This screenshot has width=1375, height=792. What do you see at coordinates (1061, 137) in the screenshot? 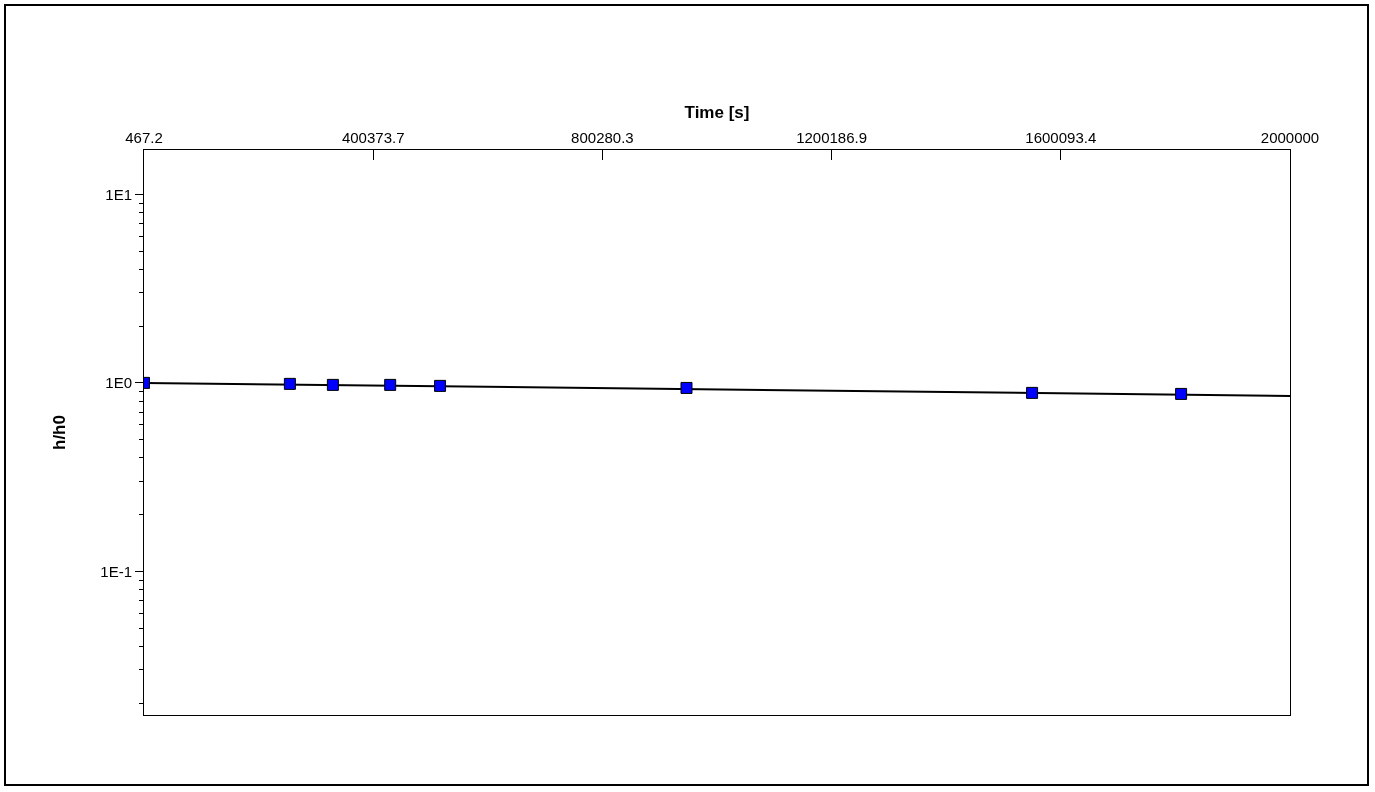
I see `x-tick-label: 1600093.4` at bounding box center [1061, 137].